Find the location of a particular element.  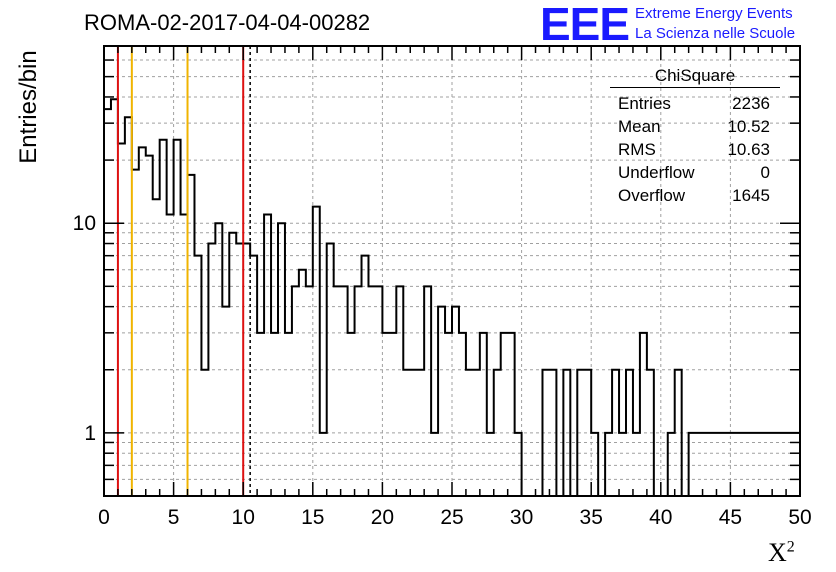

stats-value: 10.63 is located at coordinates (748, 149).